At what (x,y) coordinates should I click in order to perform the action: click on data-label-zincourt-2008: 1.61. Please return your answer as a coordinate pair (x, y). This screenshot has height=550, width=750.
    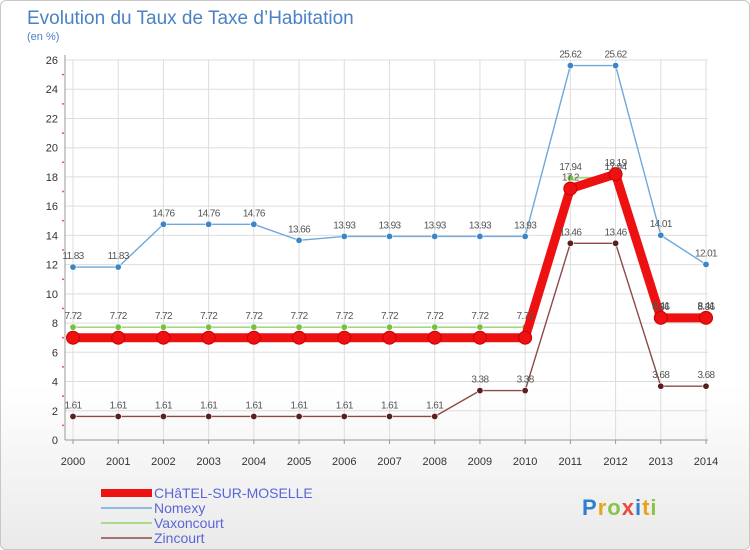
    Looking at the image, I should click on (435, 405).